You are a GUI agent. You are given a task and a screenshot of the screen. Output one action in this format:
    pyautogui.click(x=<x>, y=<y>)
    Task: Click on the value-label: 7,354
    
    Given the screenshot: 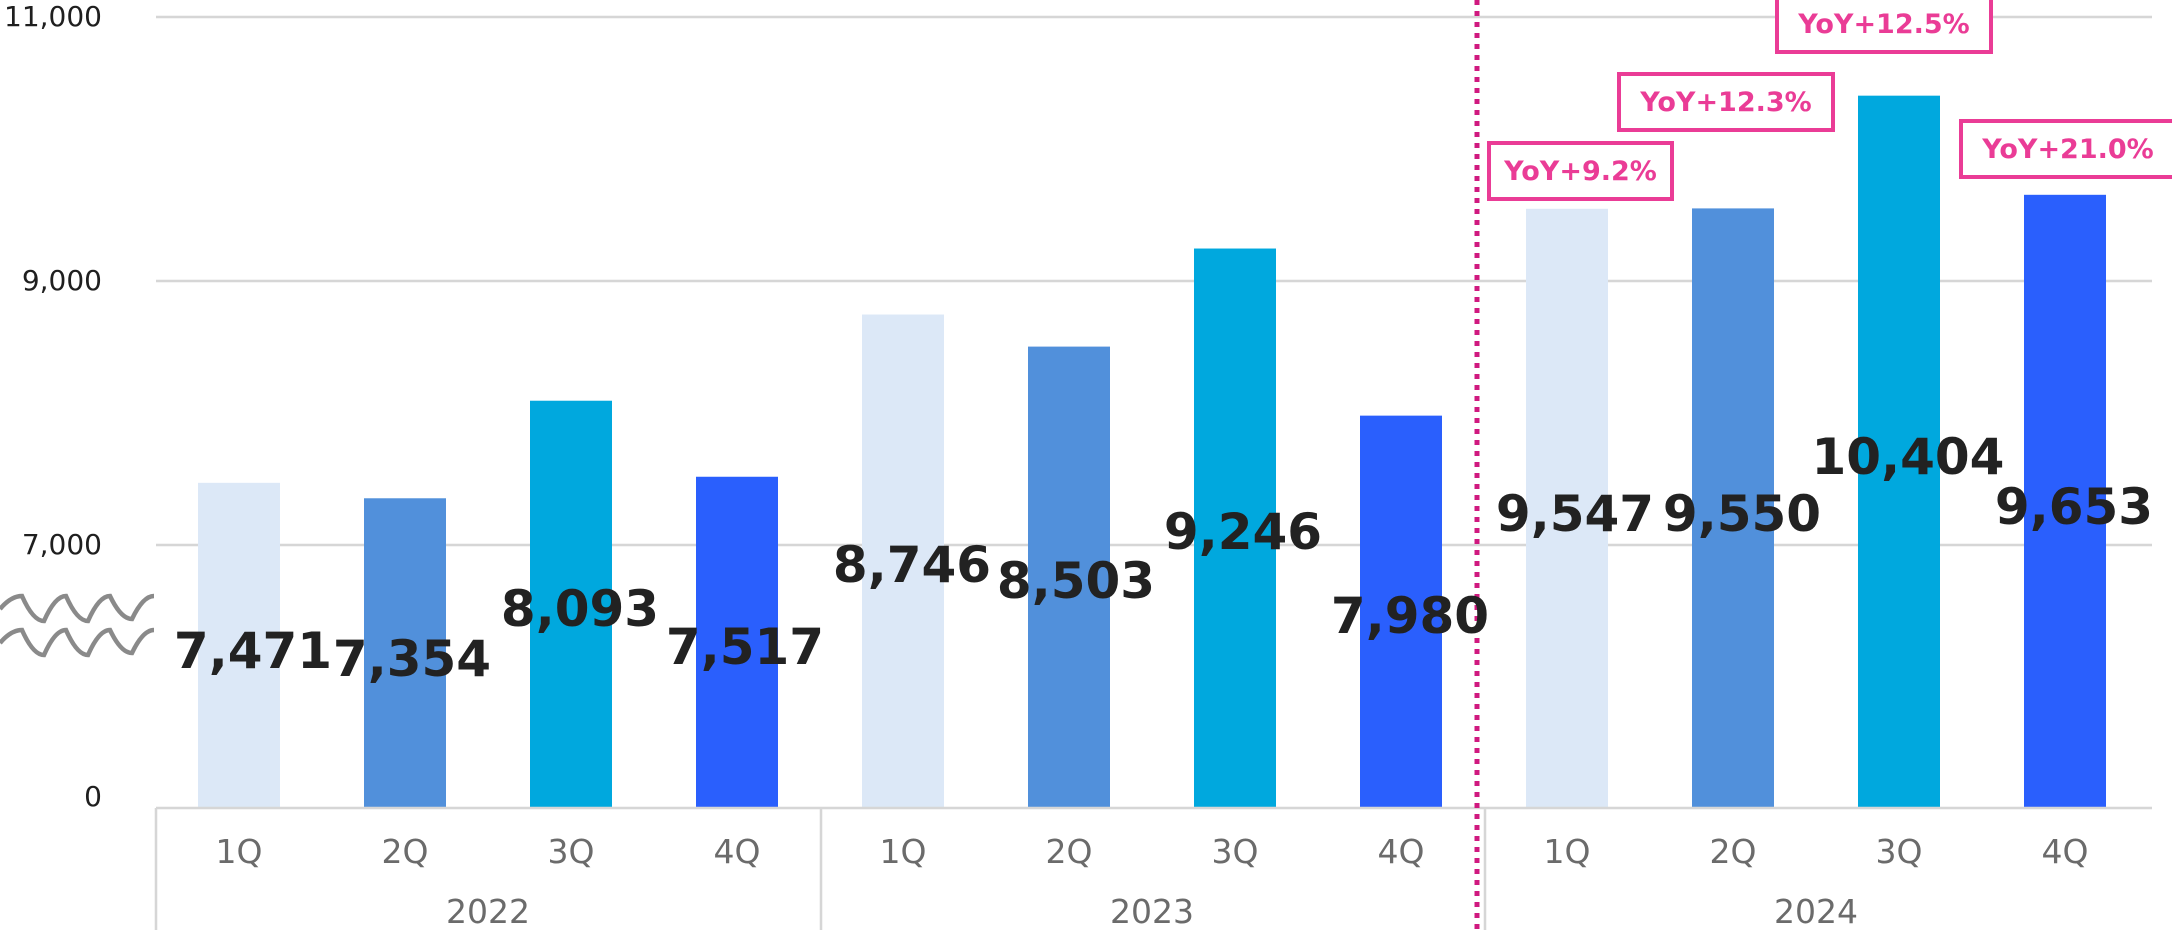 What is the action you would take?
    pyautogui.click(x=412, y=659)
    